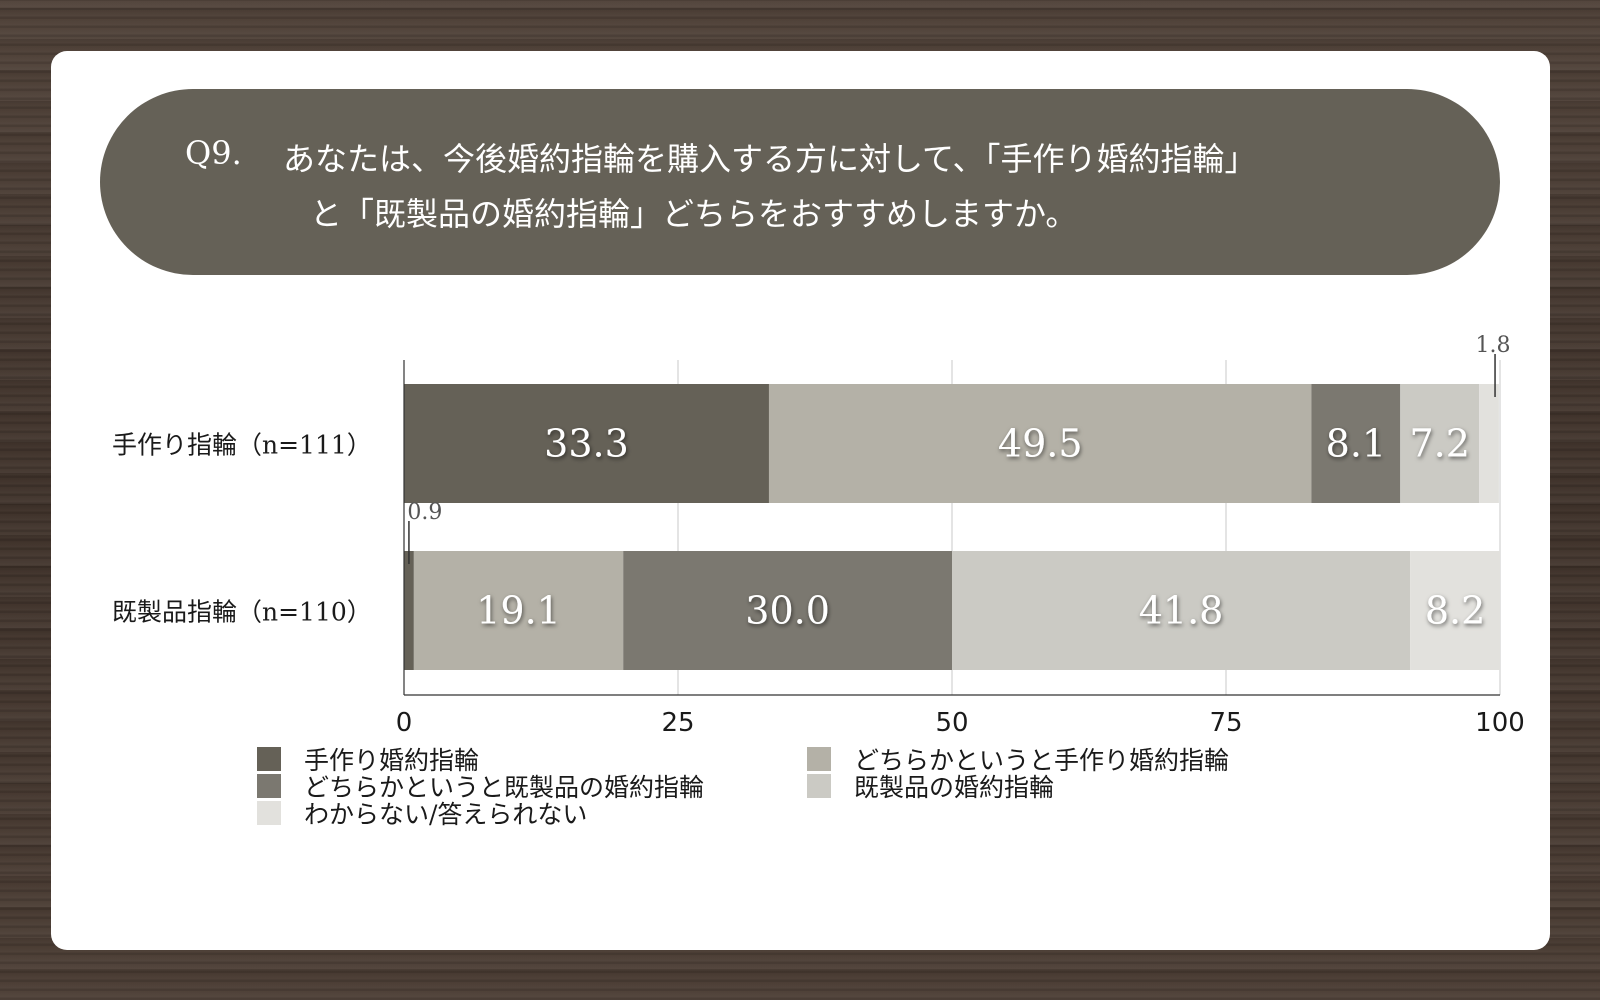  I want to click on legend-label: 既製品の婚約指輪, so click(954, 787).